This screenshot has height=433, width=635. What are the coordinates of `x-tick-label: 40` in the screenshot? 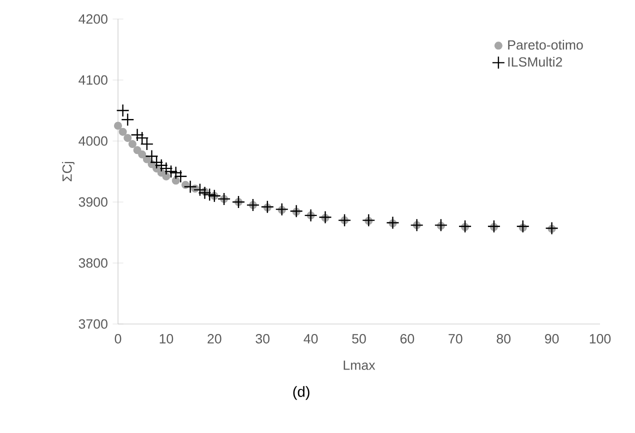 It's located at (311, 339).